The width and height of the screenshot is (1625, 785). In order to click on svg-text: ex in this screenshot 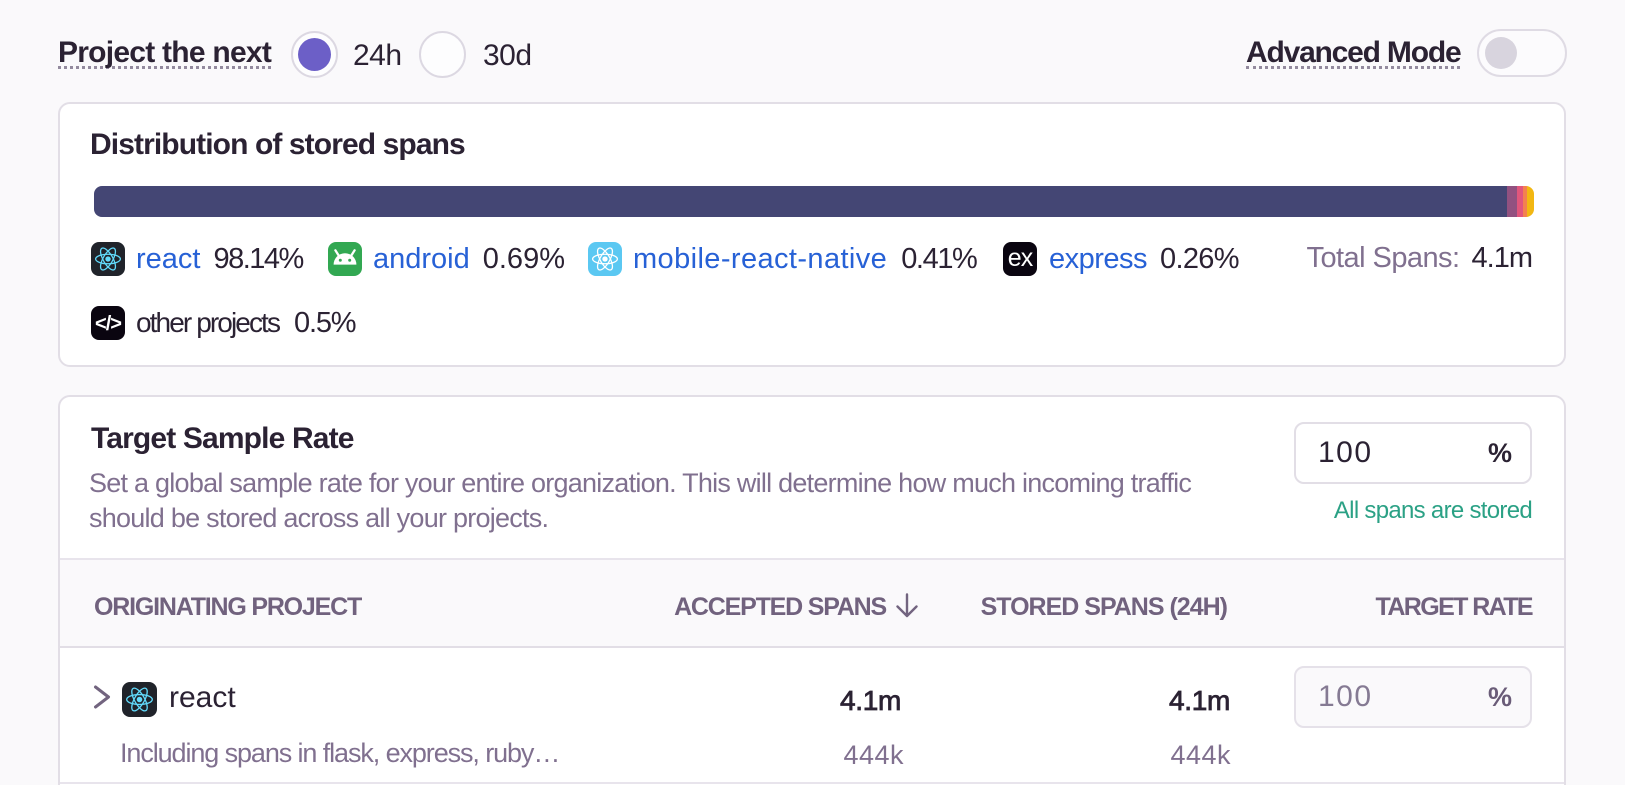, I will do `click(1021, 258)`.